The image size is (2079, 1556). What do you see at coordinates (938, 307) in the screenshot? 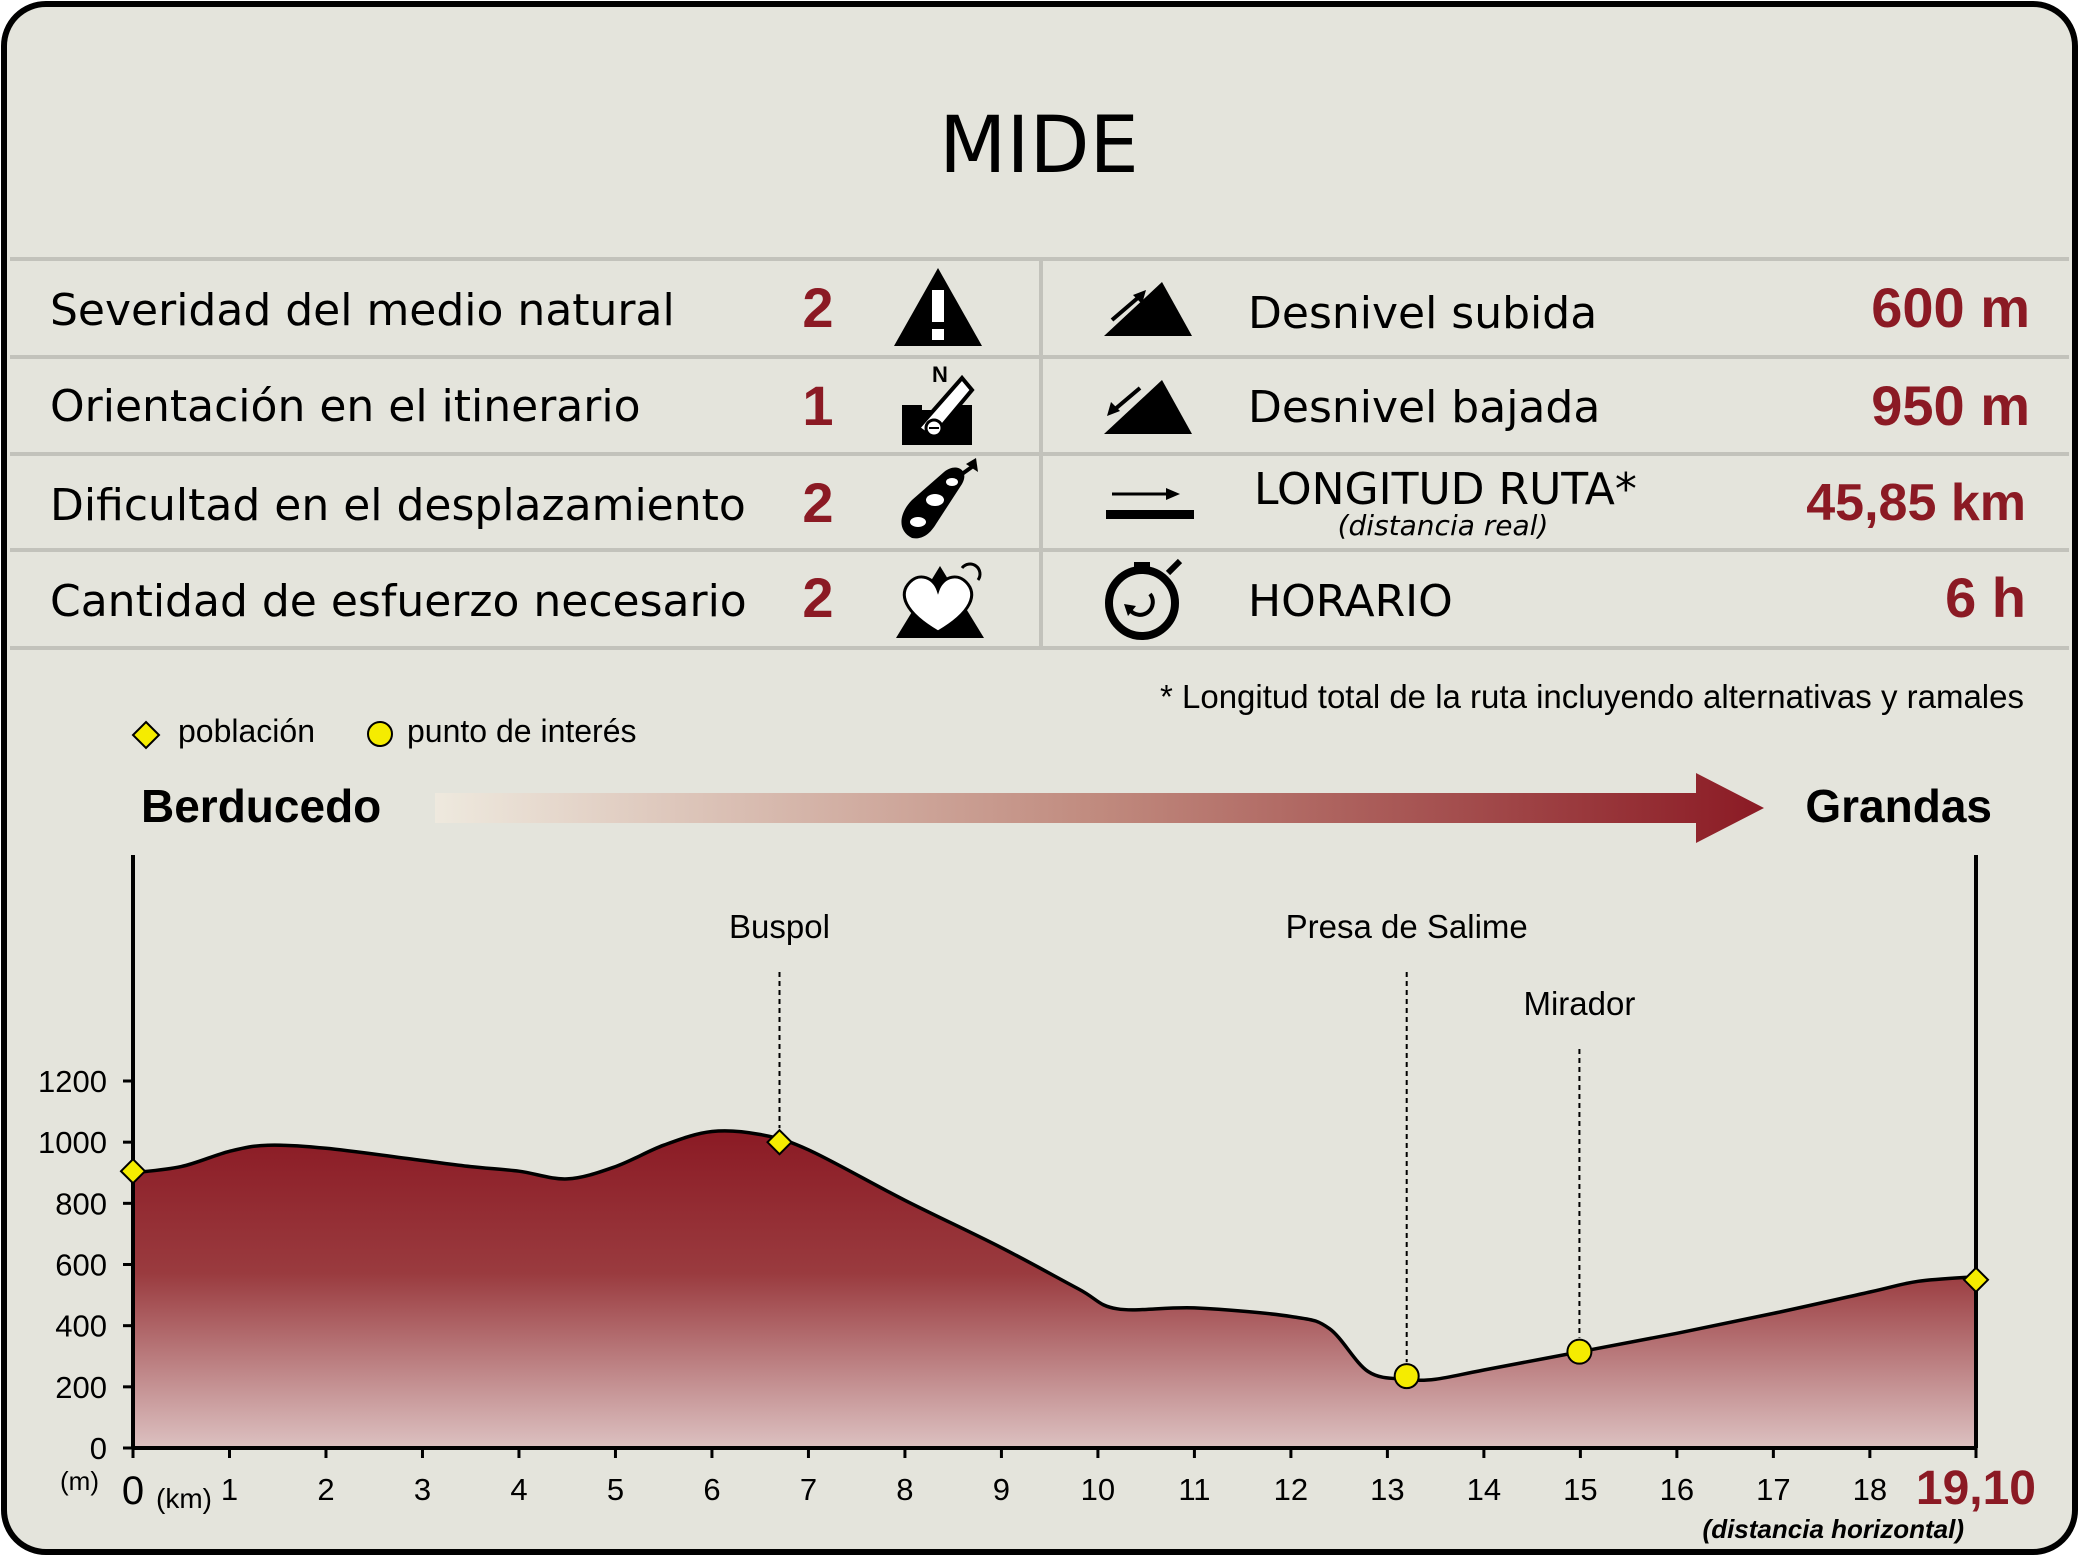
I see `warning-icon` at bounding box center [938, 307].